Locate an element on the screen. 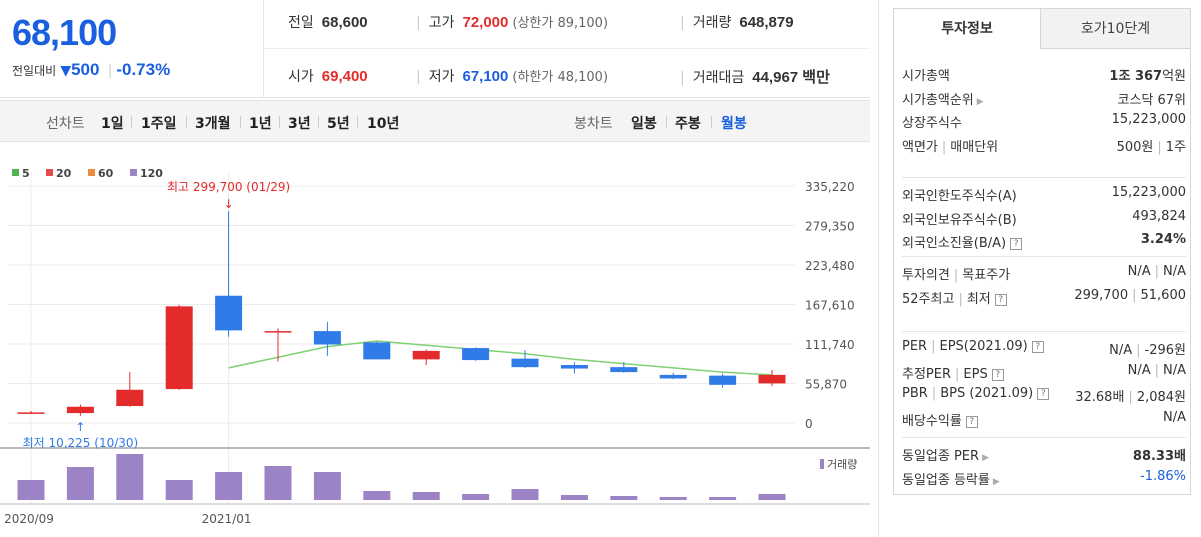 The image size is (1201, 537). period-daily: 일봉 is located at coordinates (644, 124).